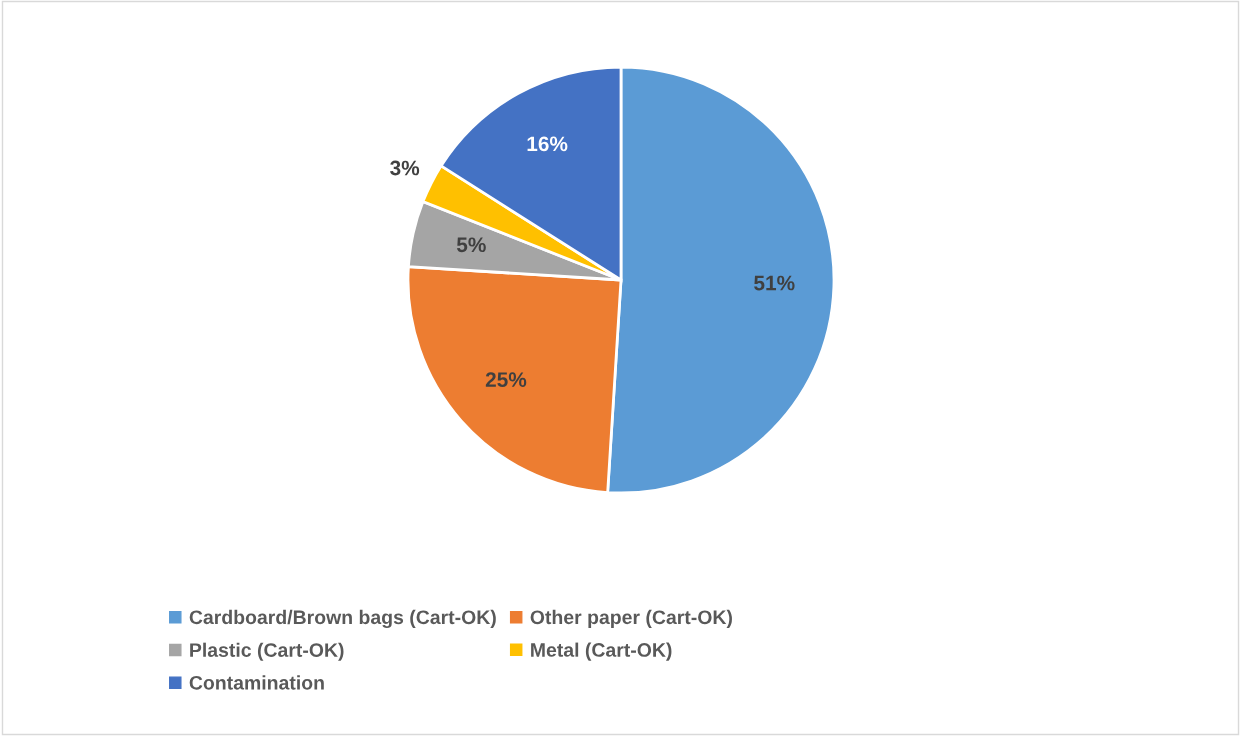 This screenshot has width=1241, height=736. I want to click on data-label: 3%, so click(405, 168).